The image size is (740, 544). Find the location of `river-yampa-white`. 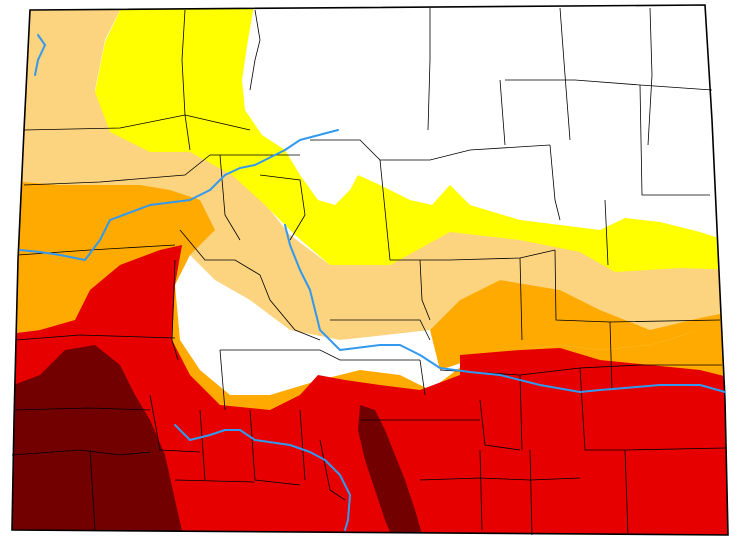

river-yampa-white is located at coordinates (179, 195).